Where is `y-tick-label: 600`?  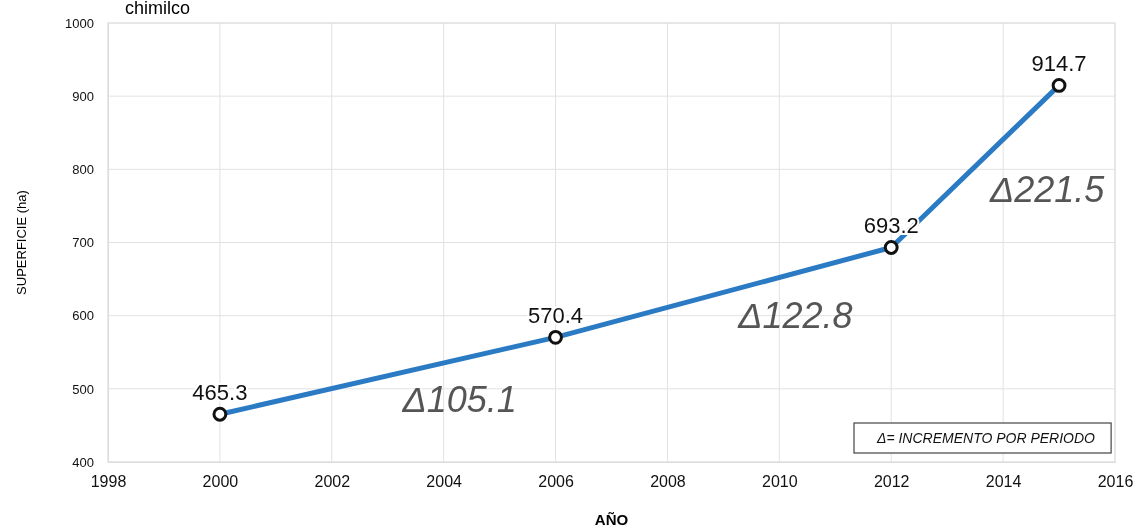 y-tick-label: 600 is located at coordinates (83, 316).